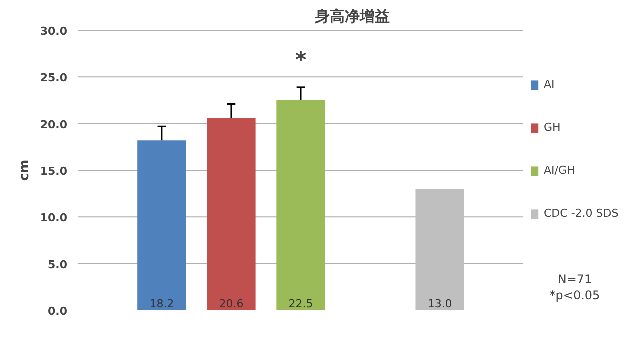 This screenshot has height=362, width=640. What do you see at coordinates (54, 125) in the screenshot?
I see `y-tick-label: 20.0` at bounding box center [54, 125].